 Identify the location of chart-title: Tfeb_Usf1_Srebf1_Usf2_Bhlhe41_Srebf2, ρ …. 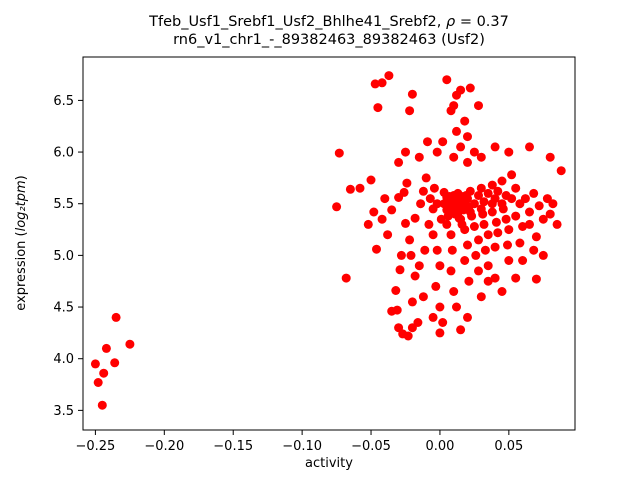
(328, 22).